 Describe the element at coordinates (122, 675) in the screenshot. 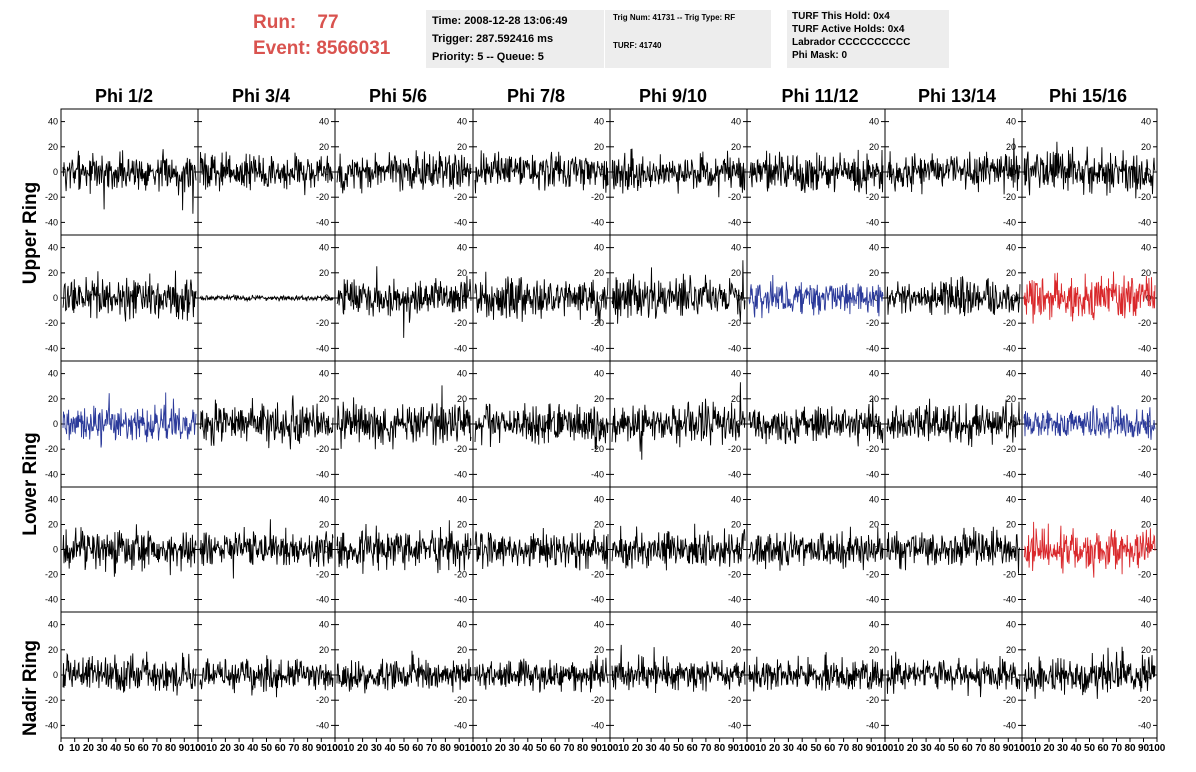

I see `waveform-panel-r4-c0: 40 20 0 -20 -40` at that location.